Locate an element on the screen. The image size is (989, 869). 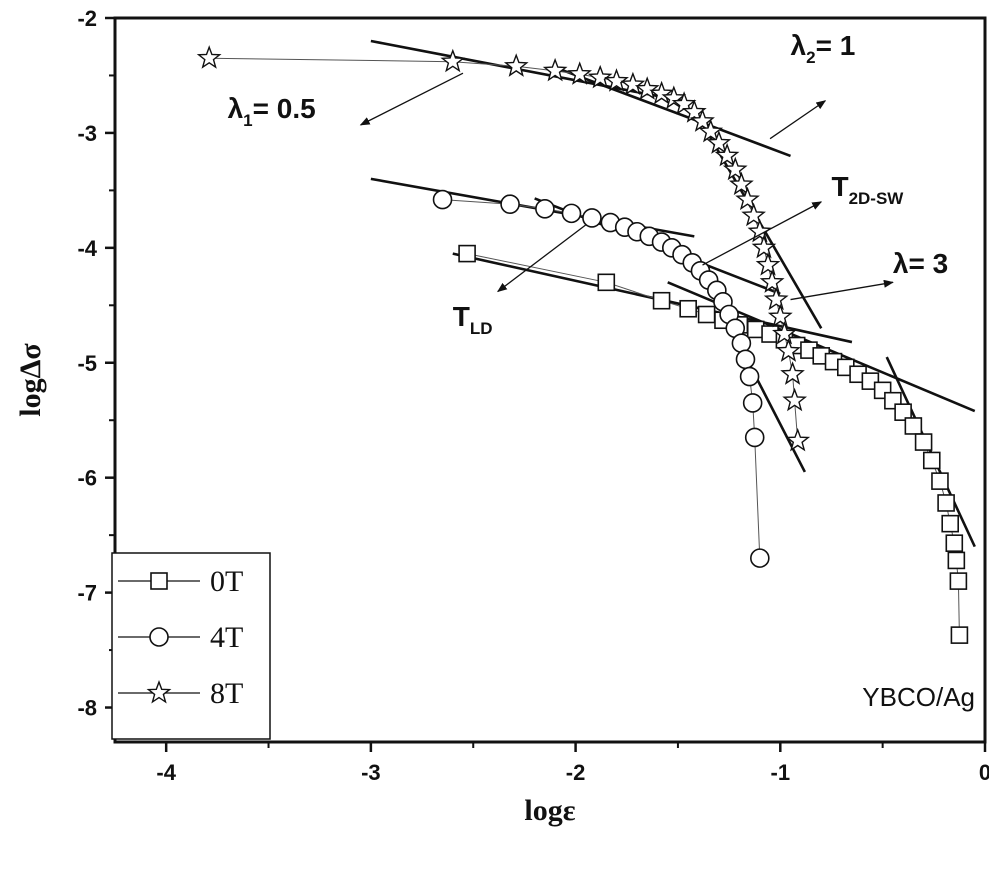
y-tick-label: -4 is located at coordinates (87, 248).